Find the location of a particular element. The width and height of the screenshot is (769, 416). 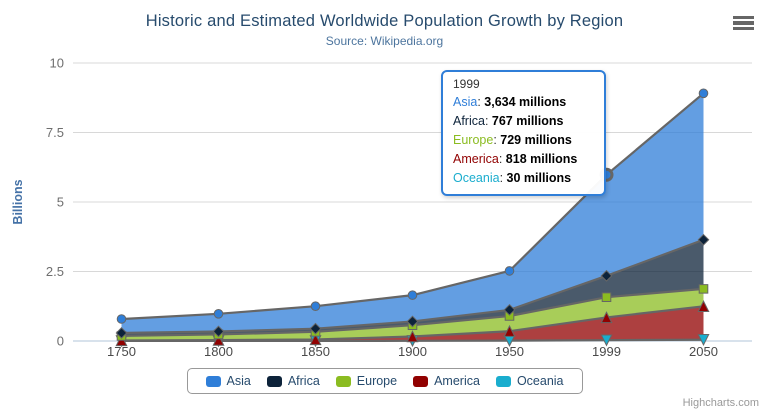

legend-item-america: America is located at coordinates (446, 381).